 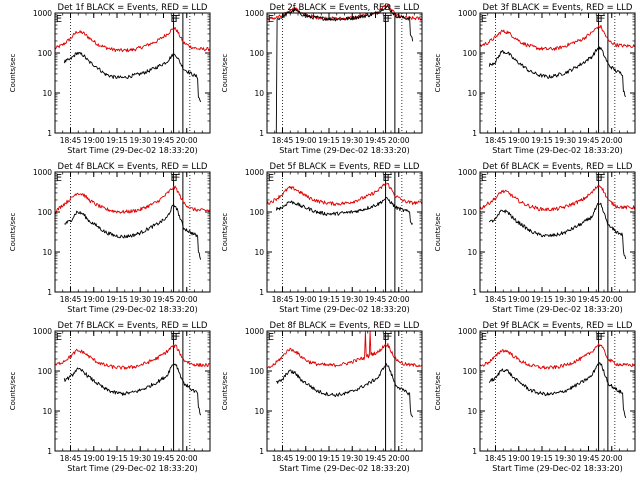 I want to click on panel-title: Det 6f BLACK = Events, RED = LLD, so click(x=558, y=167).